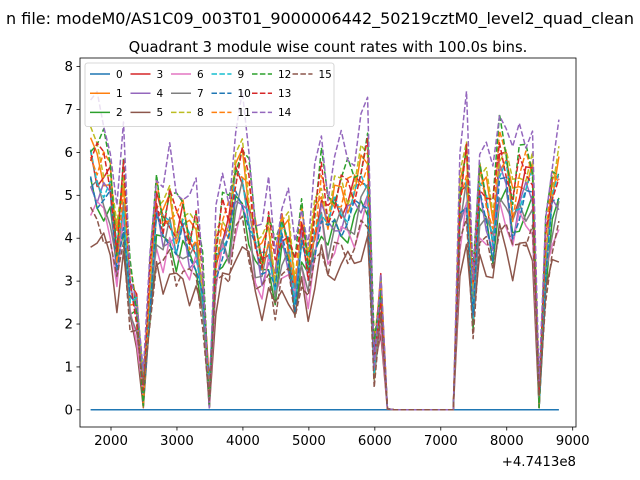 The height and width of the screenshot is (480, 640). I want to click on y-tick-label: 5, so click(69, 196).